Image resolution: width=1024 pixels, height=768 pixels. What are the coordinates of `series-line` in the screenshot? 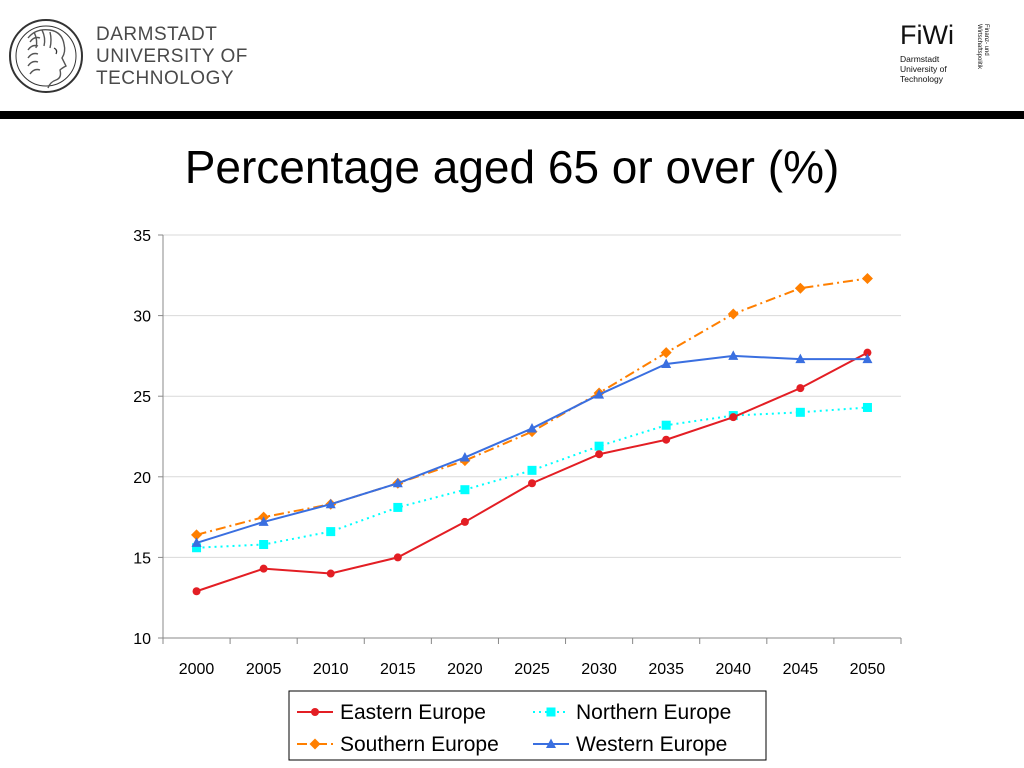 It's located at (532, 477).